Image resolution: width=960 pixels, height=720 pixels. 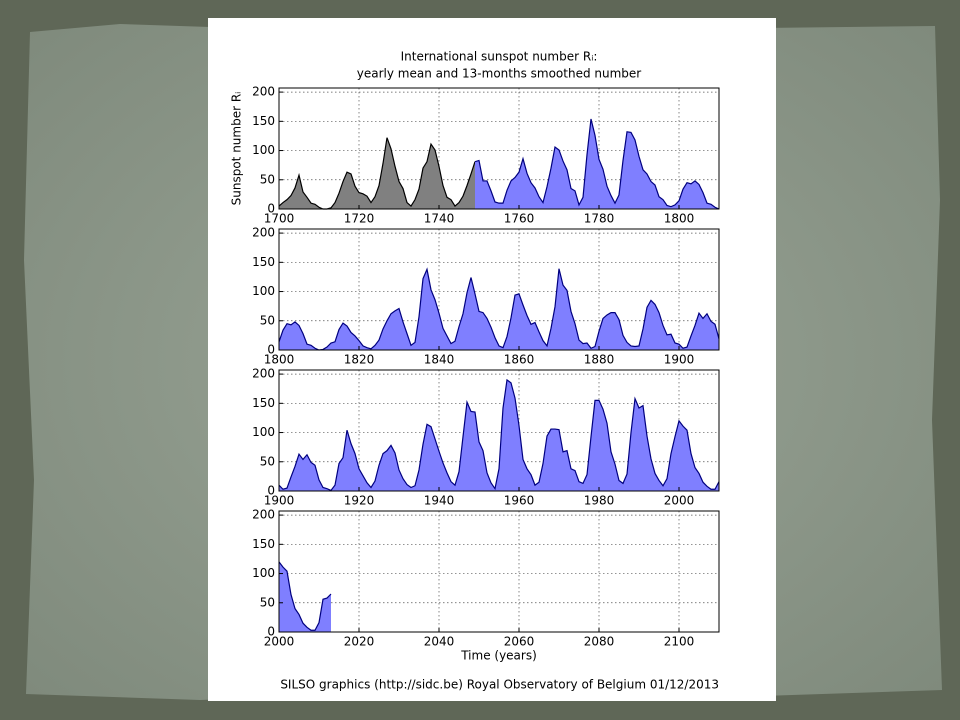 What do you see at coordinates (499, 57) in the screenshot?
I see `chart-title: International sunspot number Rᵢ:` at bounding box center [499, 57].